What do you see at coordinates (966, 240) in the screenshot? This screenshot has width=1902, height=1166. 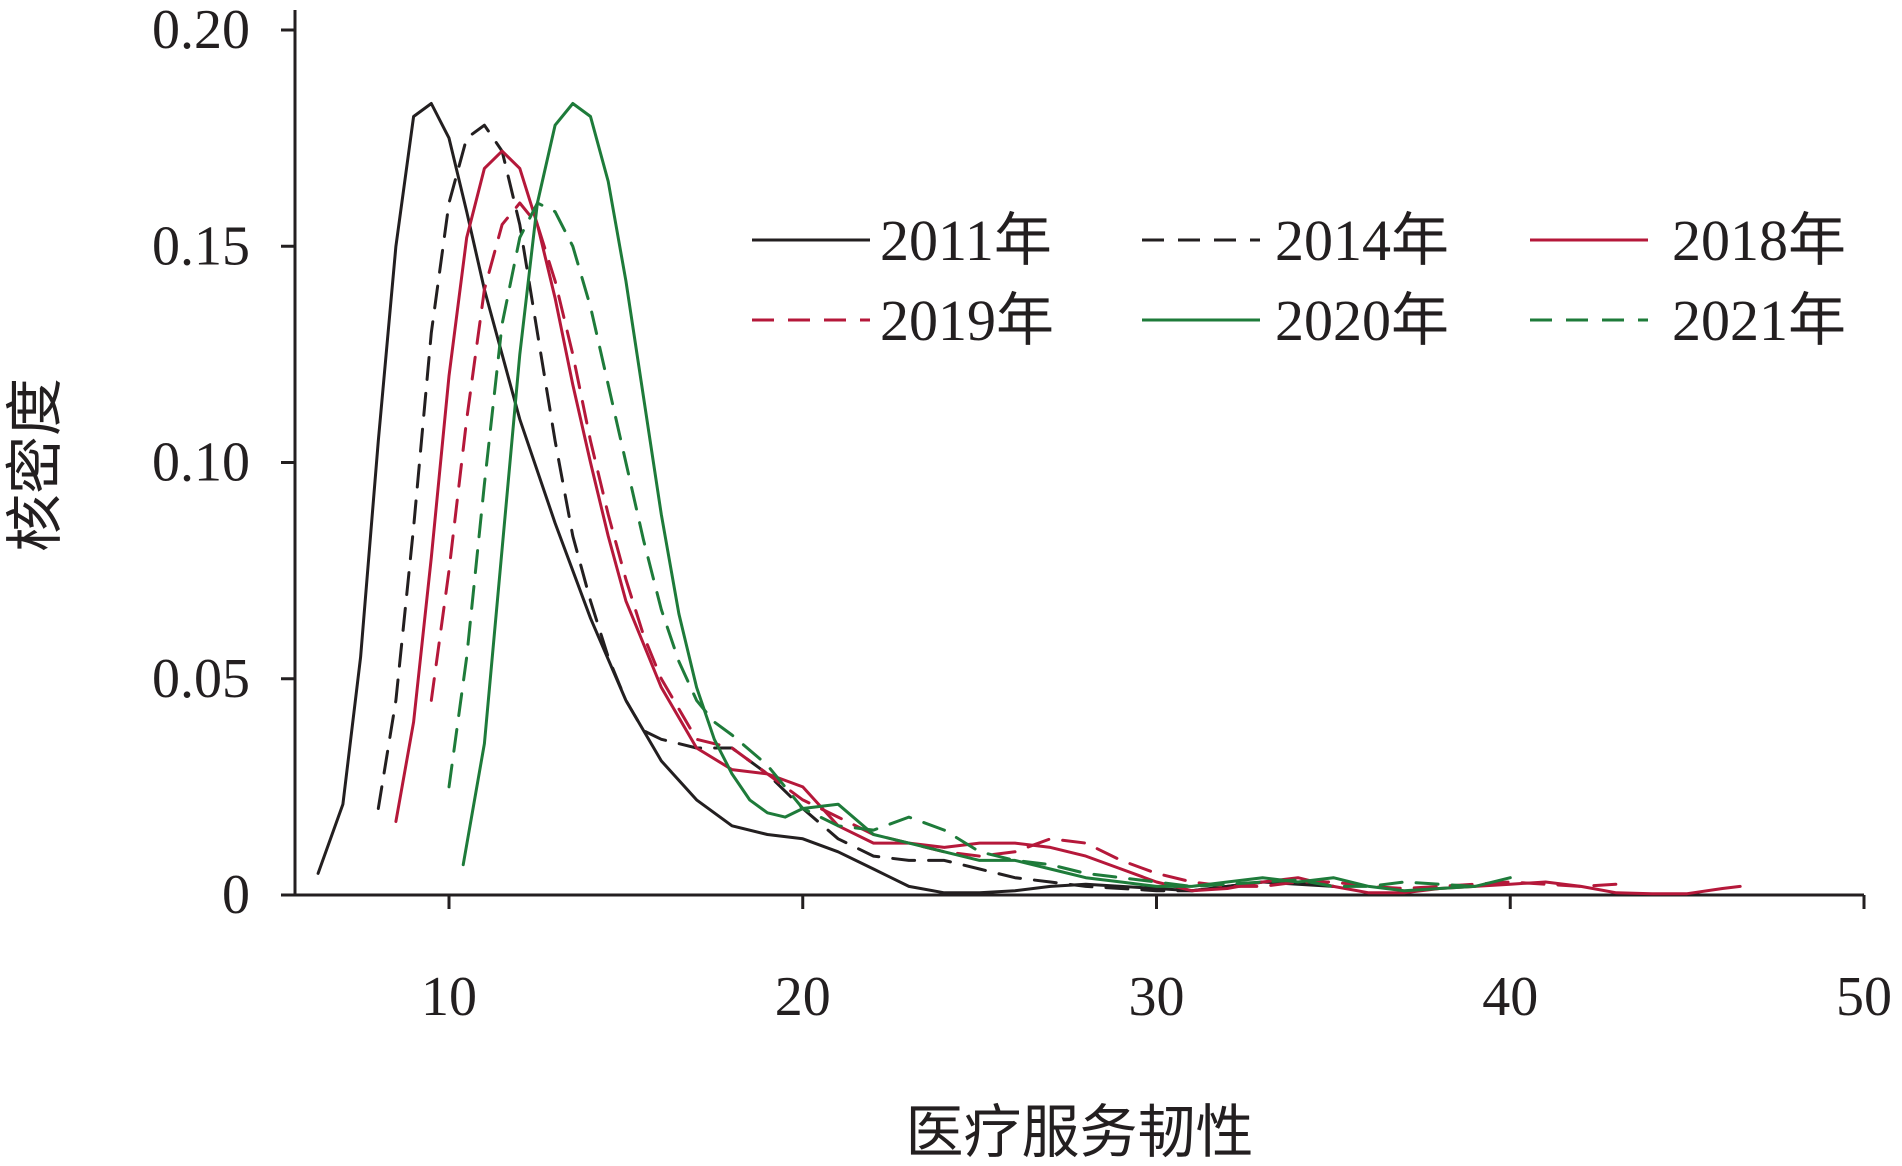 I see `legend-label: 2011年` at bounding box center [966, 240].